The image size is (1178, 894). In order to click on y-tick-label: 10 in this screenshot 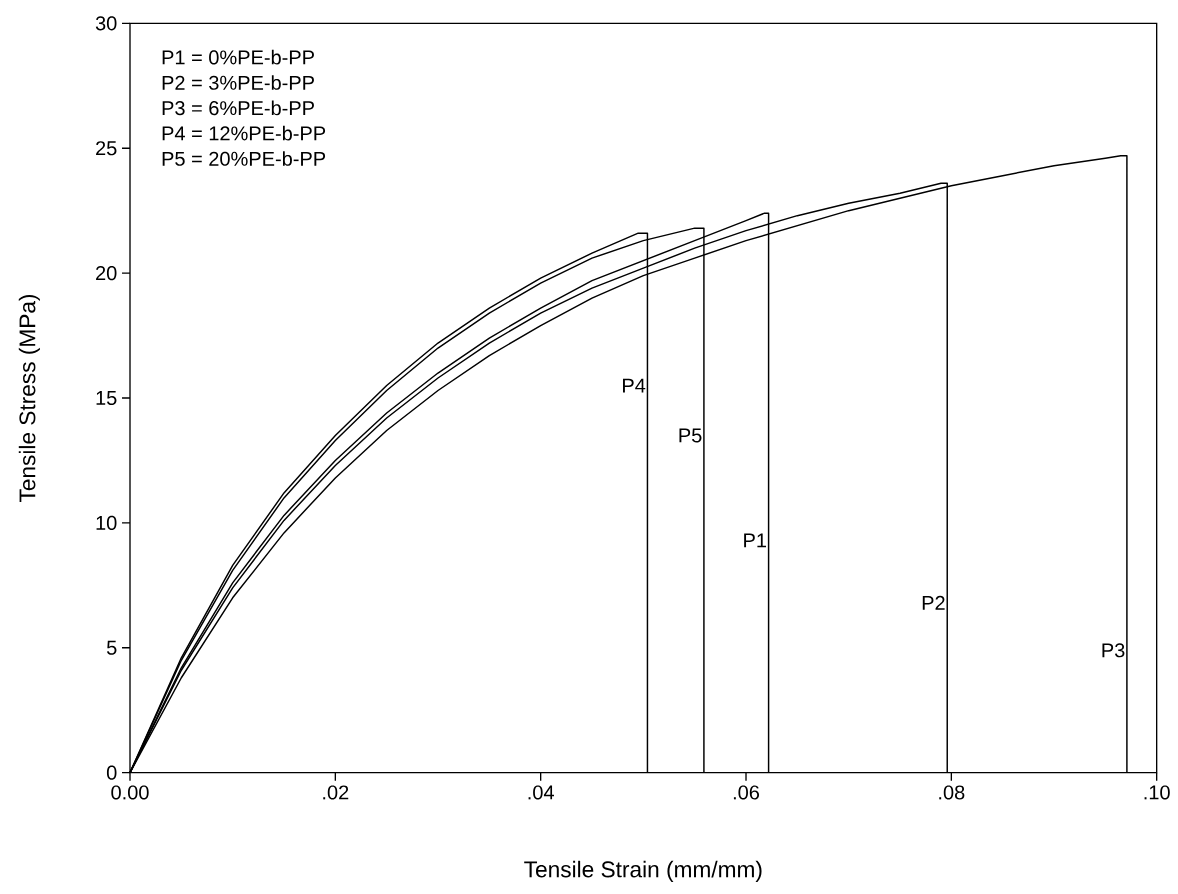, I will do `click(106, 522)`.